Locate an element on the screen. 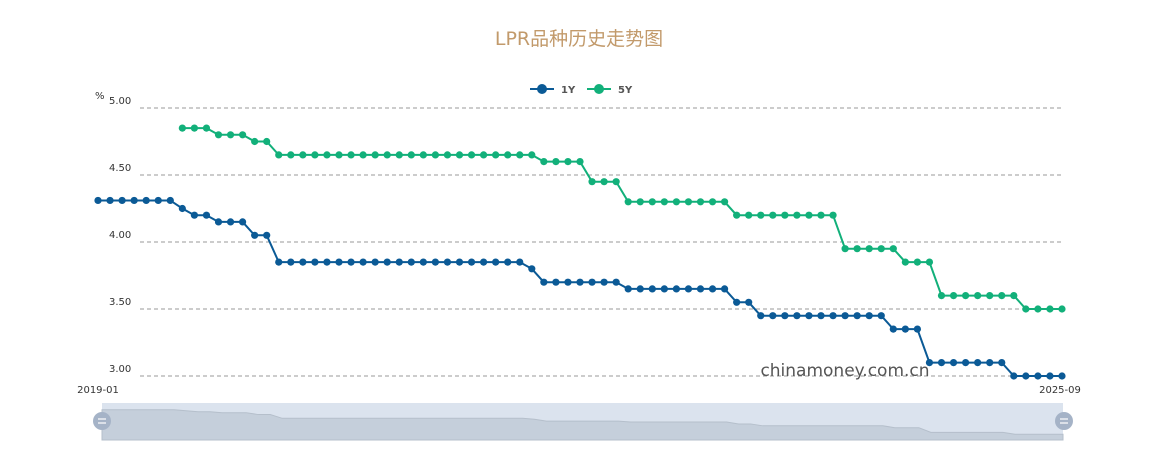 The height and width of the screenshot is (470, 1159). zoom-handle-left is located at coordinates (102, 421).